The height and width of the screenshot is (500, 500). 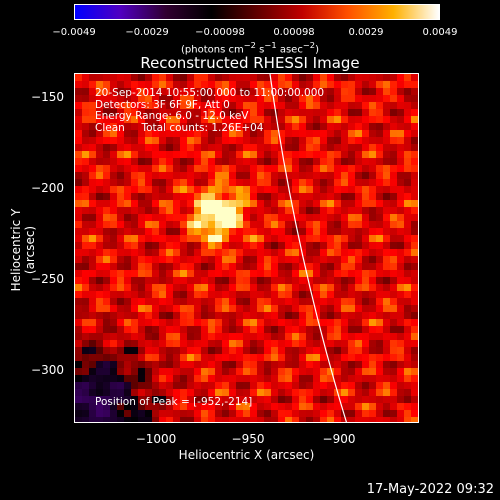 I want to click on x-tick-label: −1000, so click(x=156, y=439).